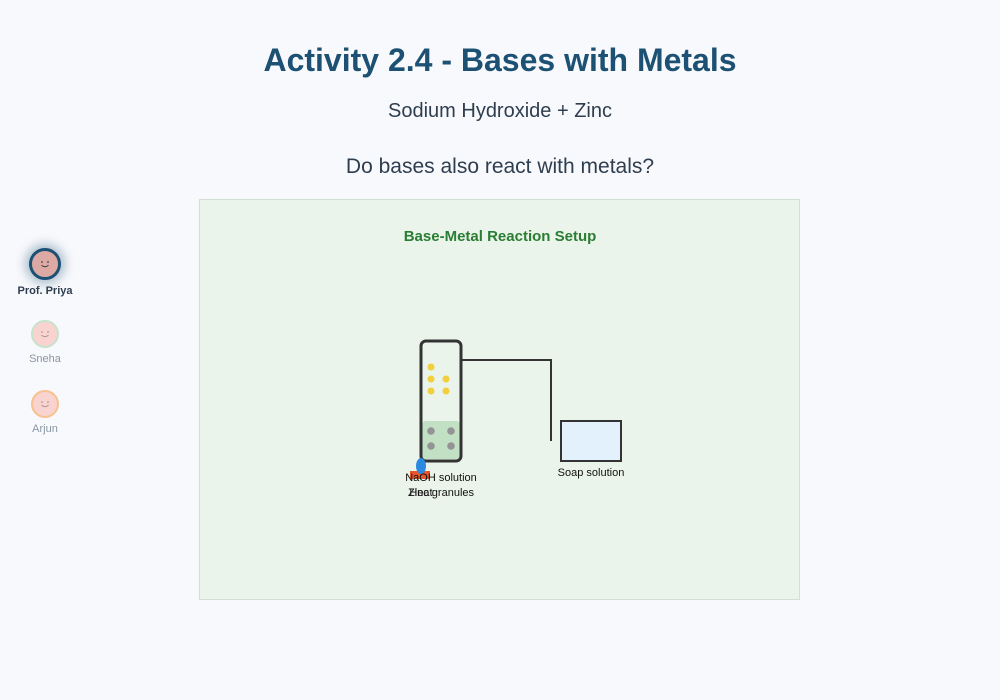  Describe the element at coordinates (591, 473) in the screenshot. I see `soap-solution-label: Soap solution` at that location.